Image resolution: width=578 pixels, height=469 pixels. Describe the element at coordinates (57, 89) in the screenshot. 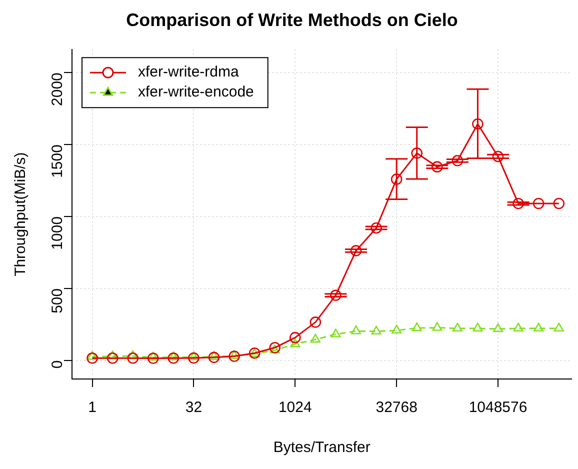

I see `y-tick-label: 2000` at that location.